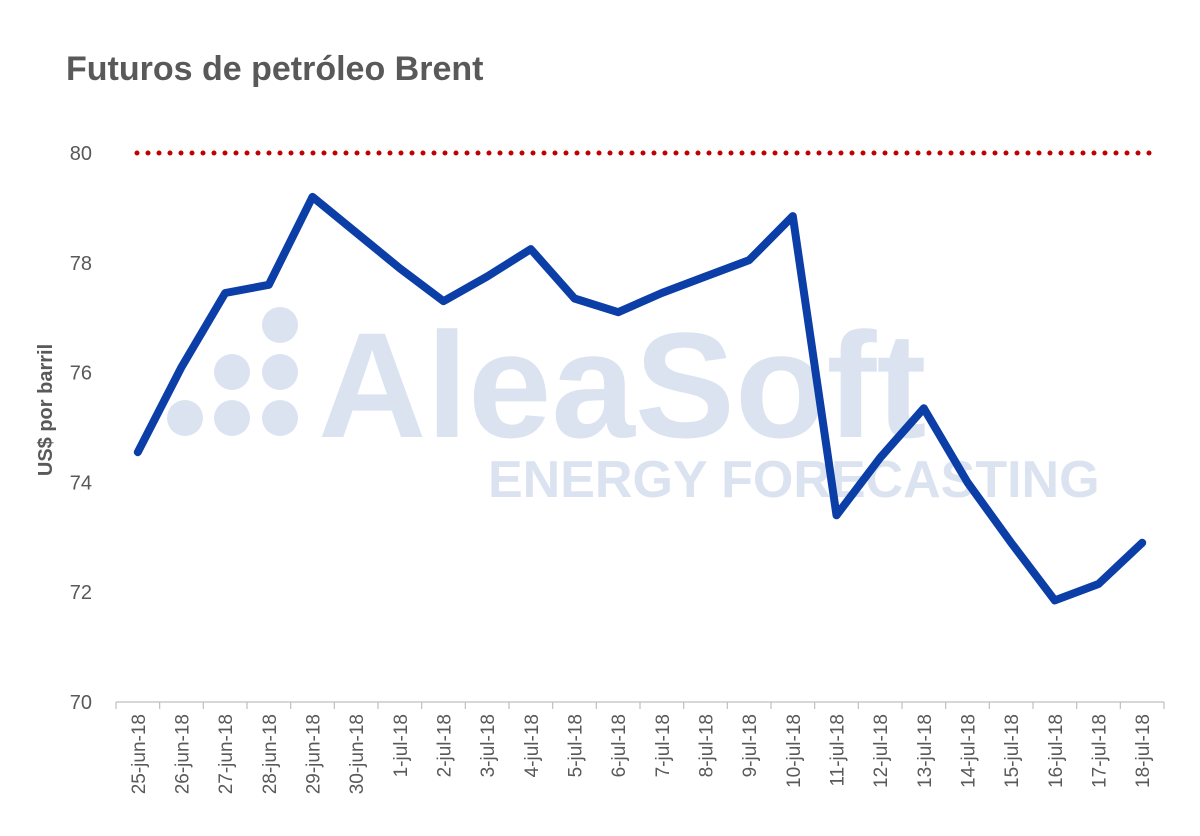 The image size is (1200, 836). What do you see at coordinates (576, 745) in the screenshot?
I see `x-tick-label: 5-jul-18` at bounding box center [576, 745].